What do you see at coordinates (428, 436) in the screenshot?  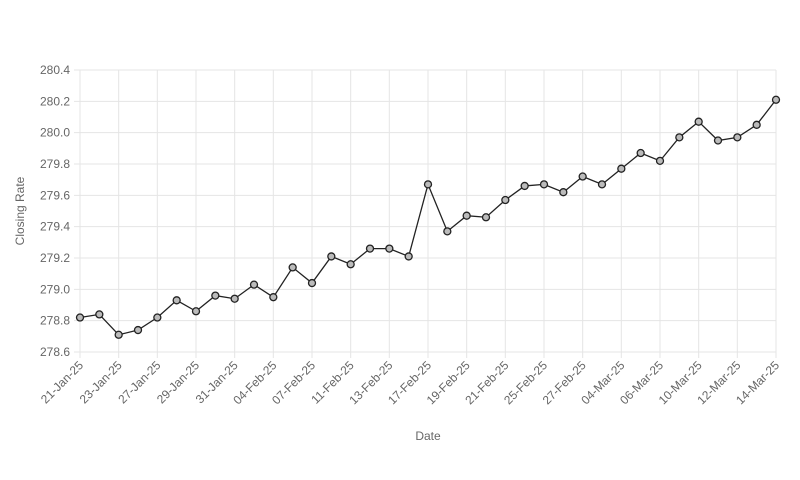 I see `x-axis-label: Date` at bounding box center [428, 436].